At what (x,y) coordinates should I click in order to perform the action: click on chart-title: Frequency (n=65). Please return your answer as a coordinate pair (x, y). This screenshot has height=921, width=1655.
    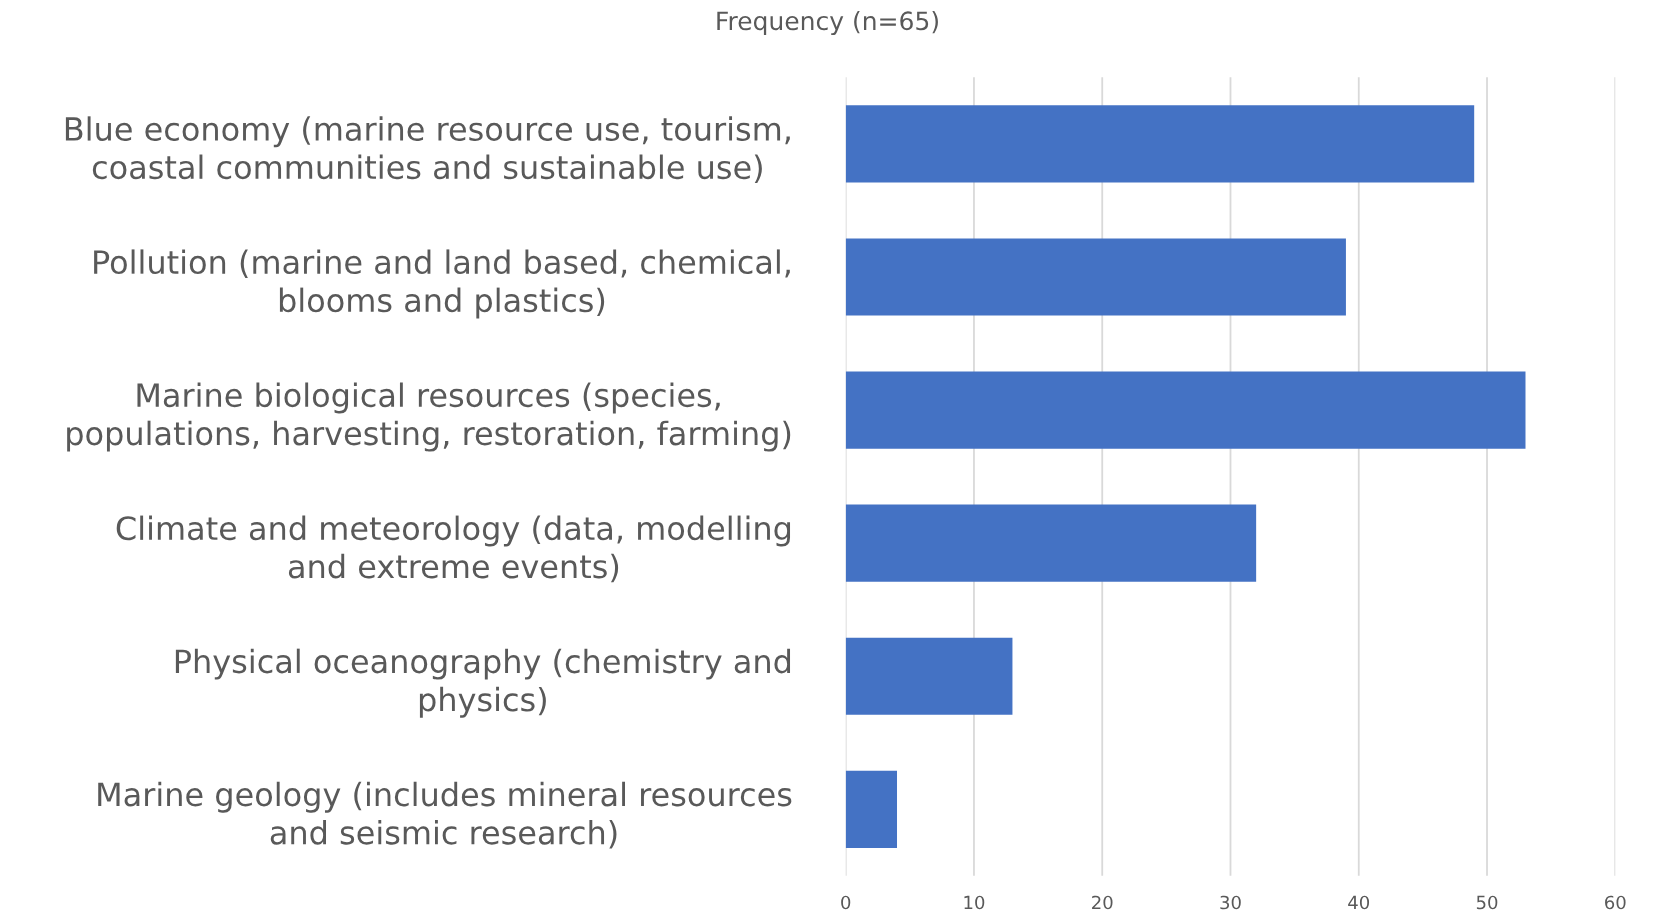
    Looking at the image, I should click on (827, 23).